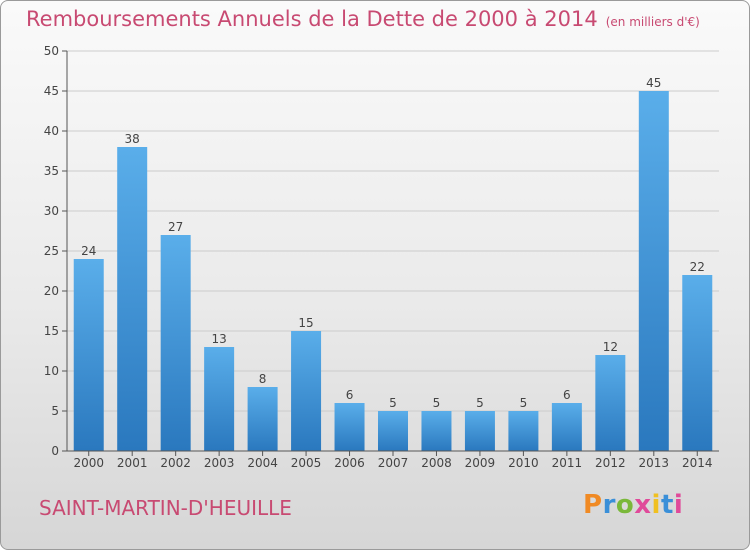 The height and width of the screenshot is (550, 750). What do you see at coordinates (625, 505) in the screenshot?
I see `logo-letter: o` at bounding box center [625, 505].